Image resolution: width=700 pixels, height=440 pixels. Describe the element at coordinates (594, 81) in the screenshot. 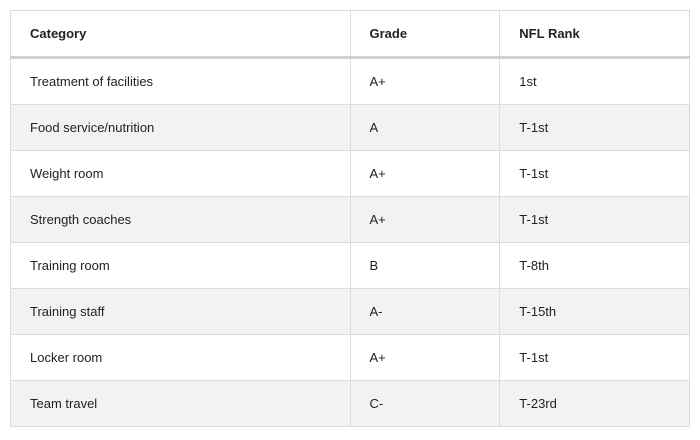

I see `table-cell: 1st` at that location.